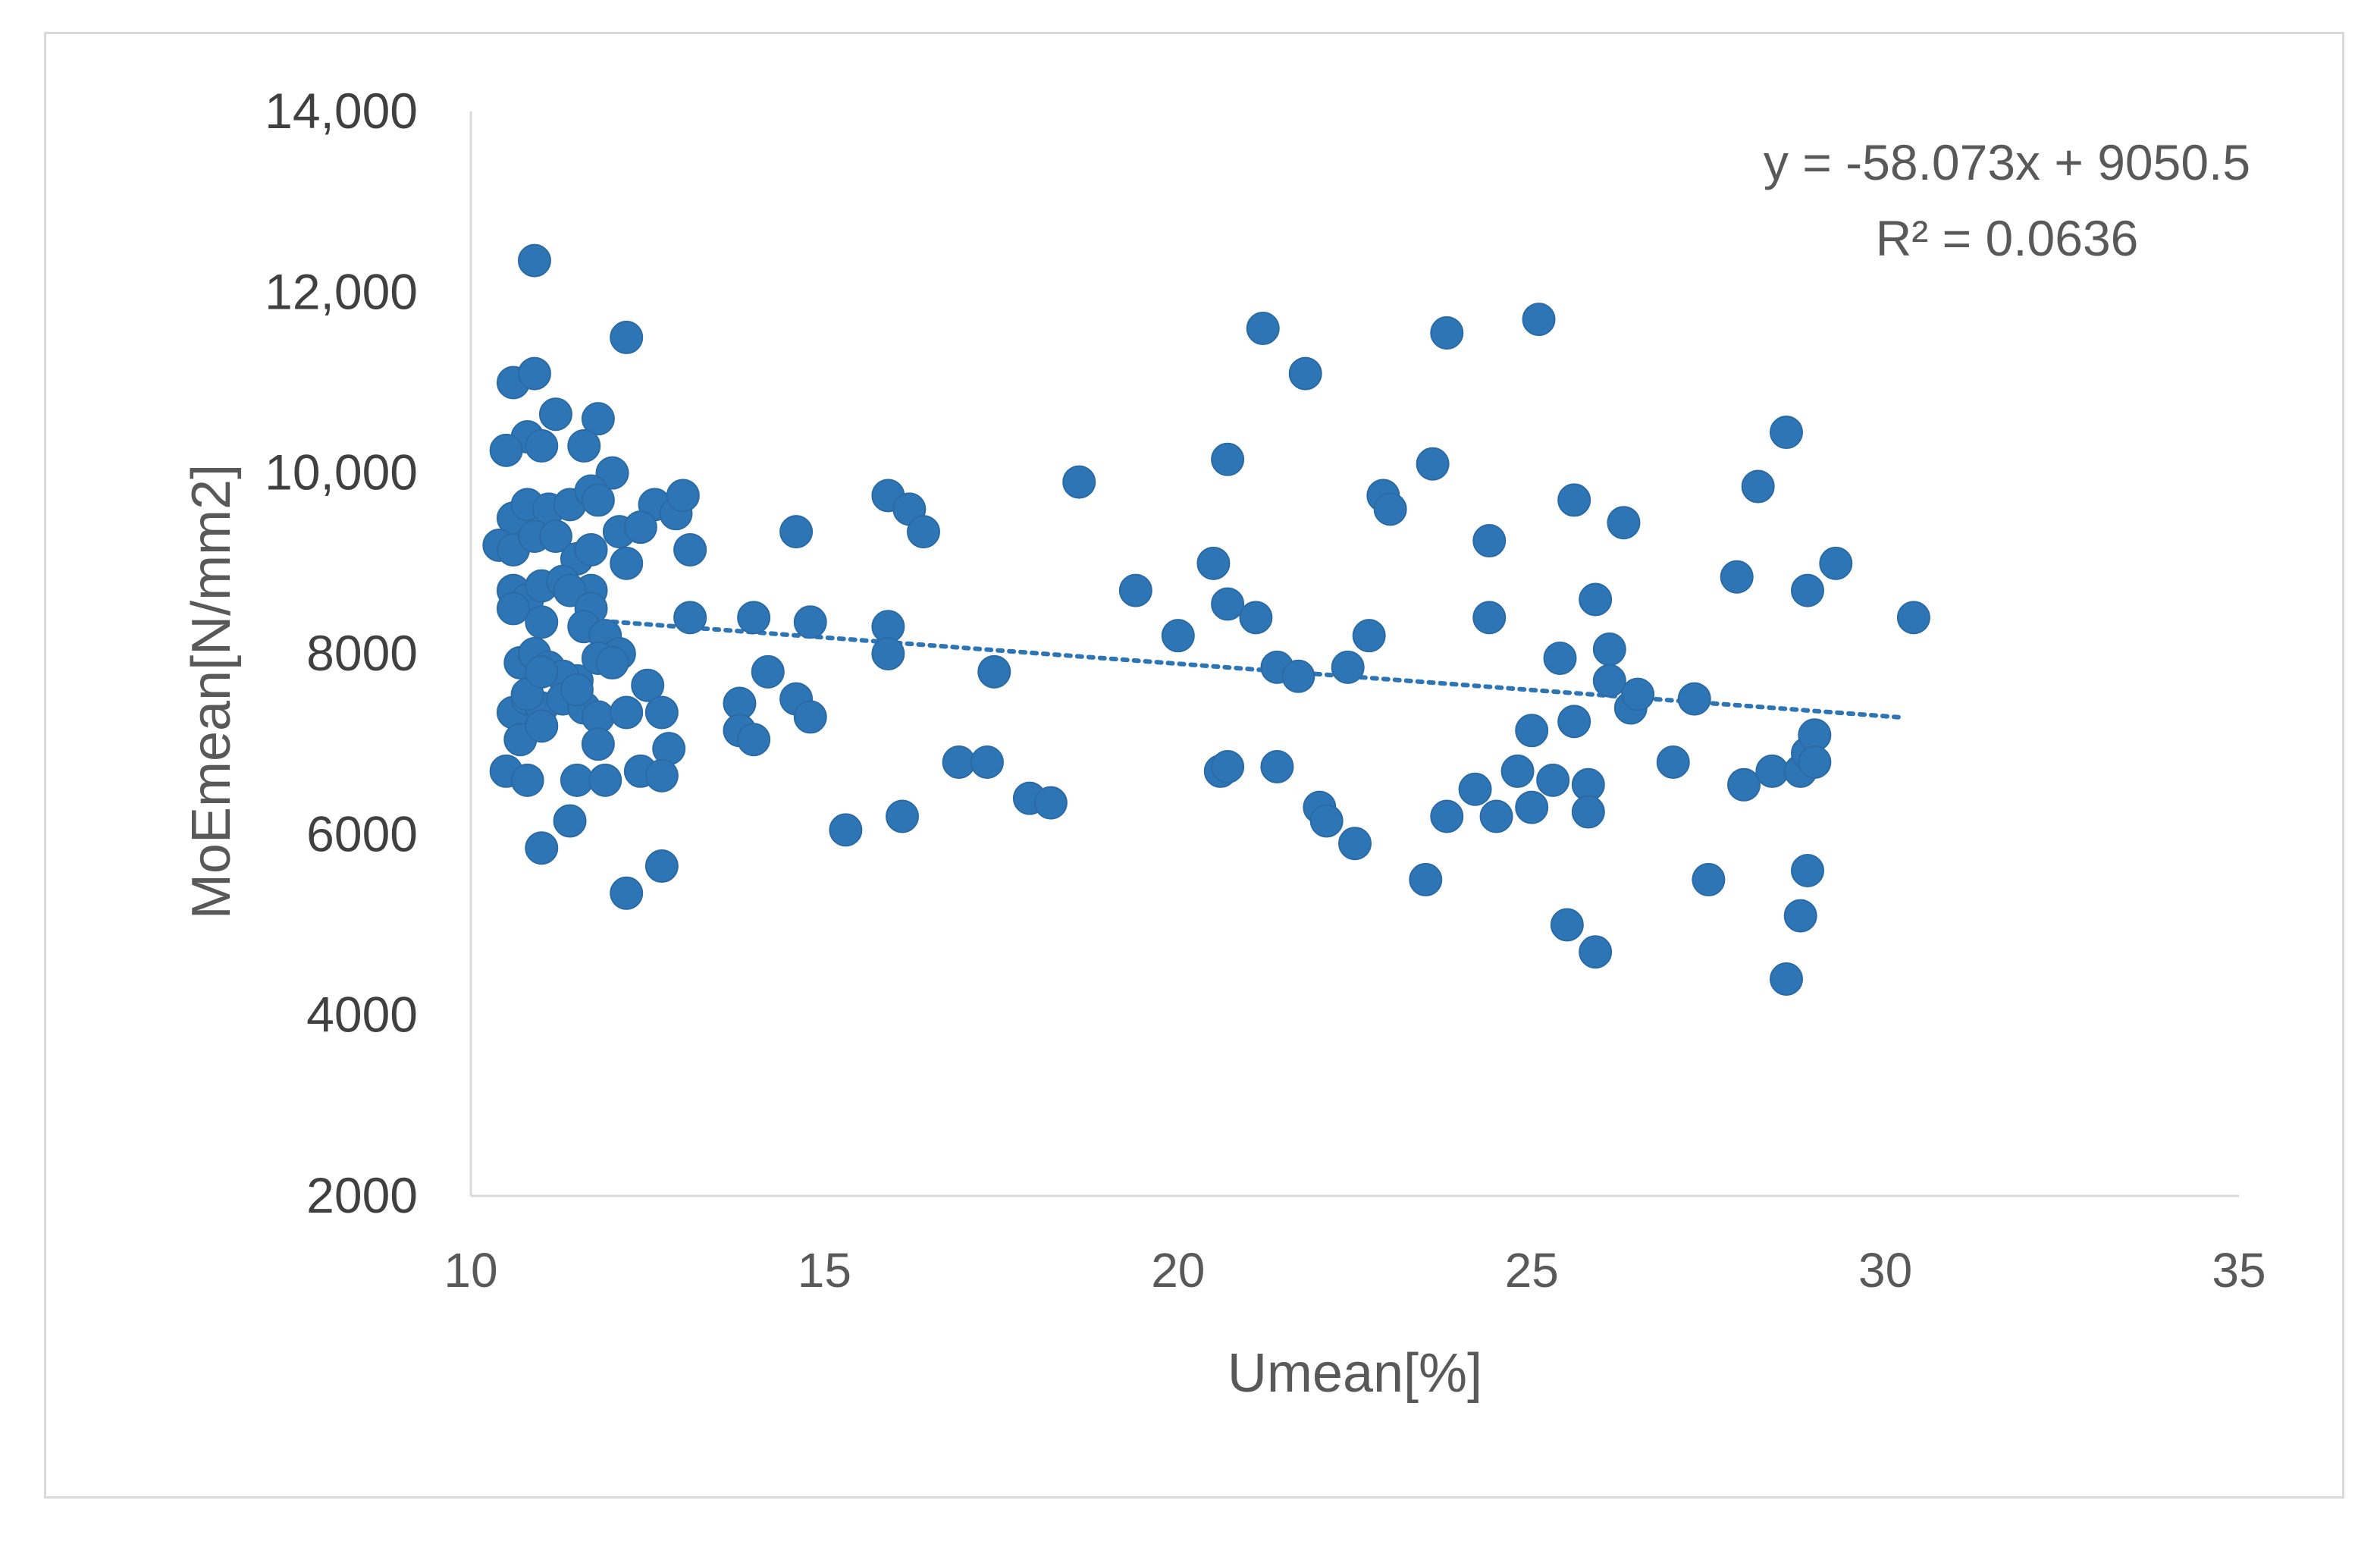  Describe the element at coordinates (1355, 1373) in the screenshot. I see `x-axis-title: Umean[%]` at that location.